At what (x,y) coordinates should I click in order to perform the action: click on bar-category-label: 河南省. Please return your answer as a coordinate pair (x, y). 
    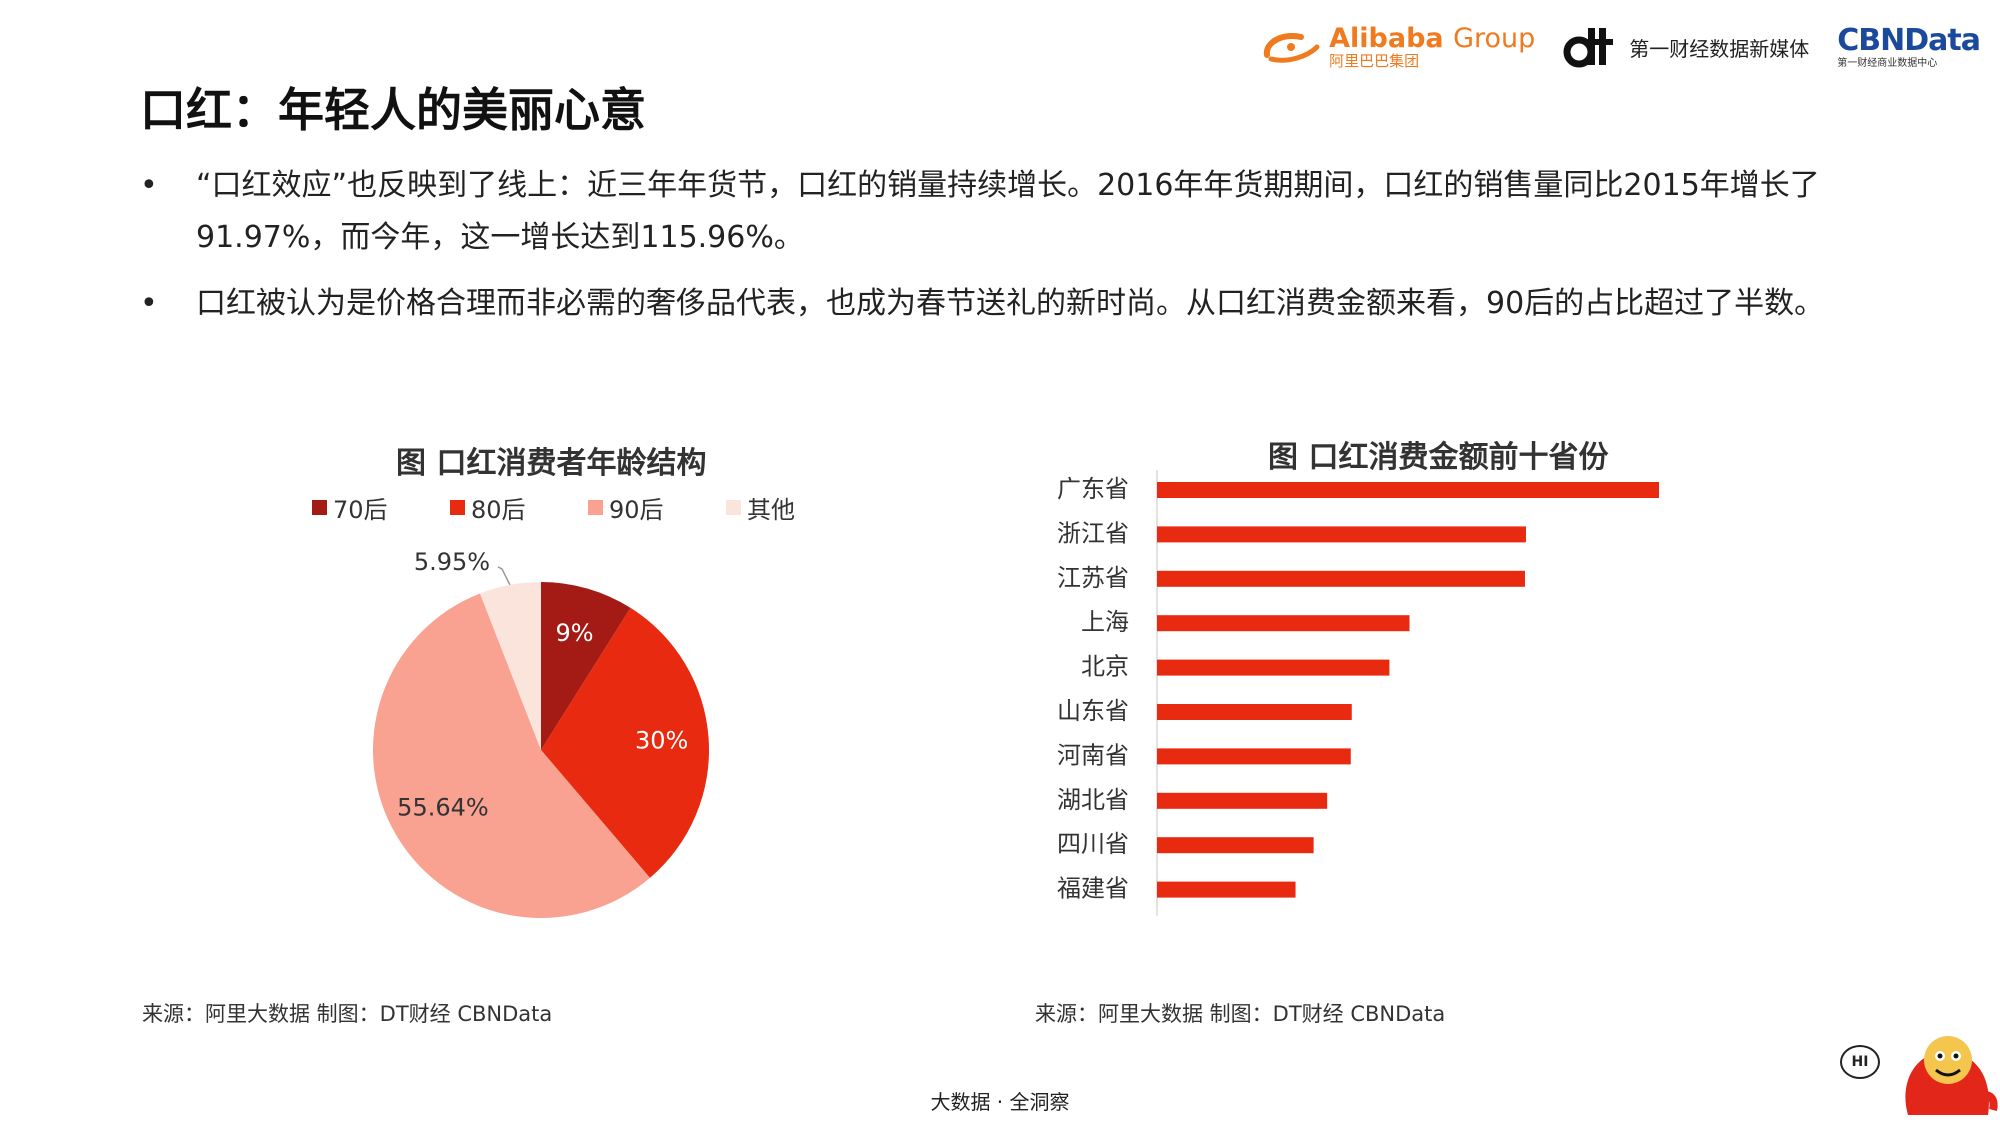
    Looking at the image, I should click on (1093, 755).